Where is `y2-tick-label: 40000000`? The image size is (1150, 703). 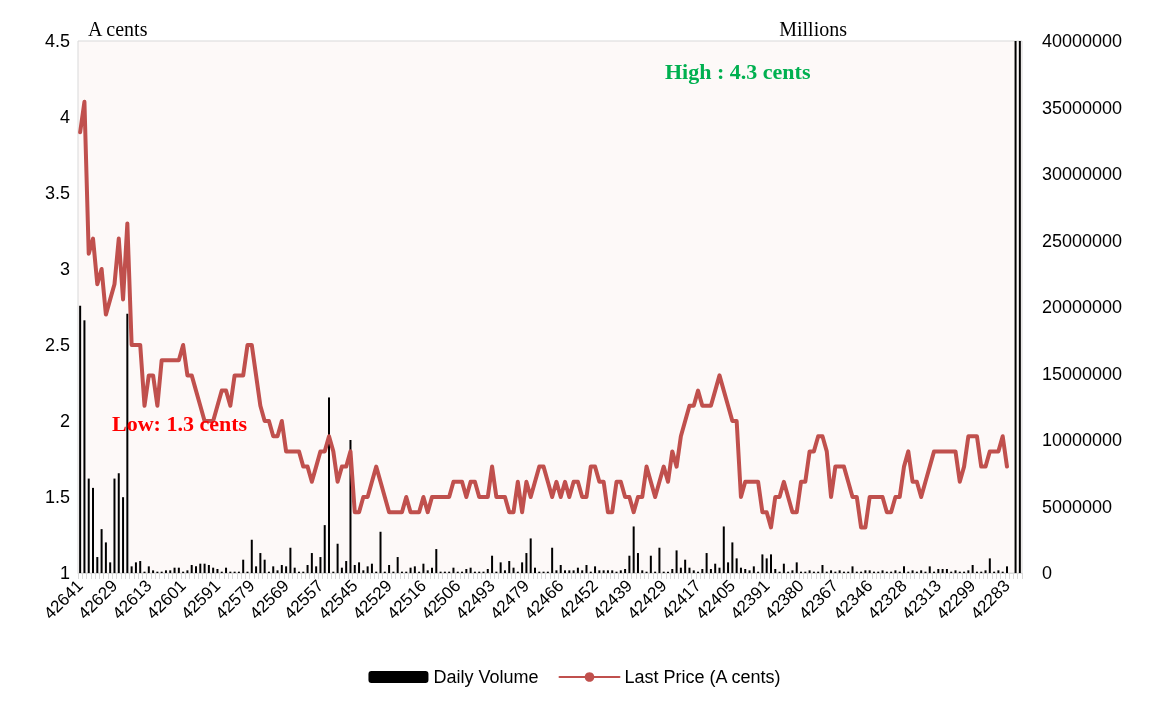
y2-tick-label: 40000000 is located at coordinates (1082, 41).